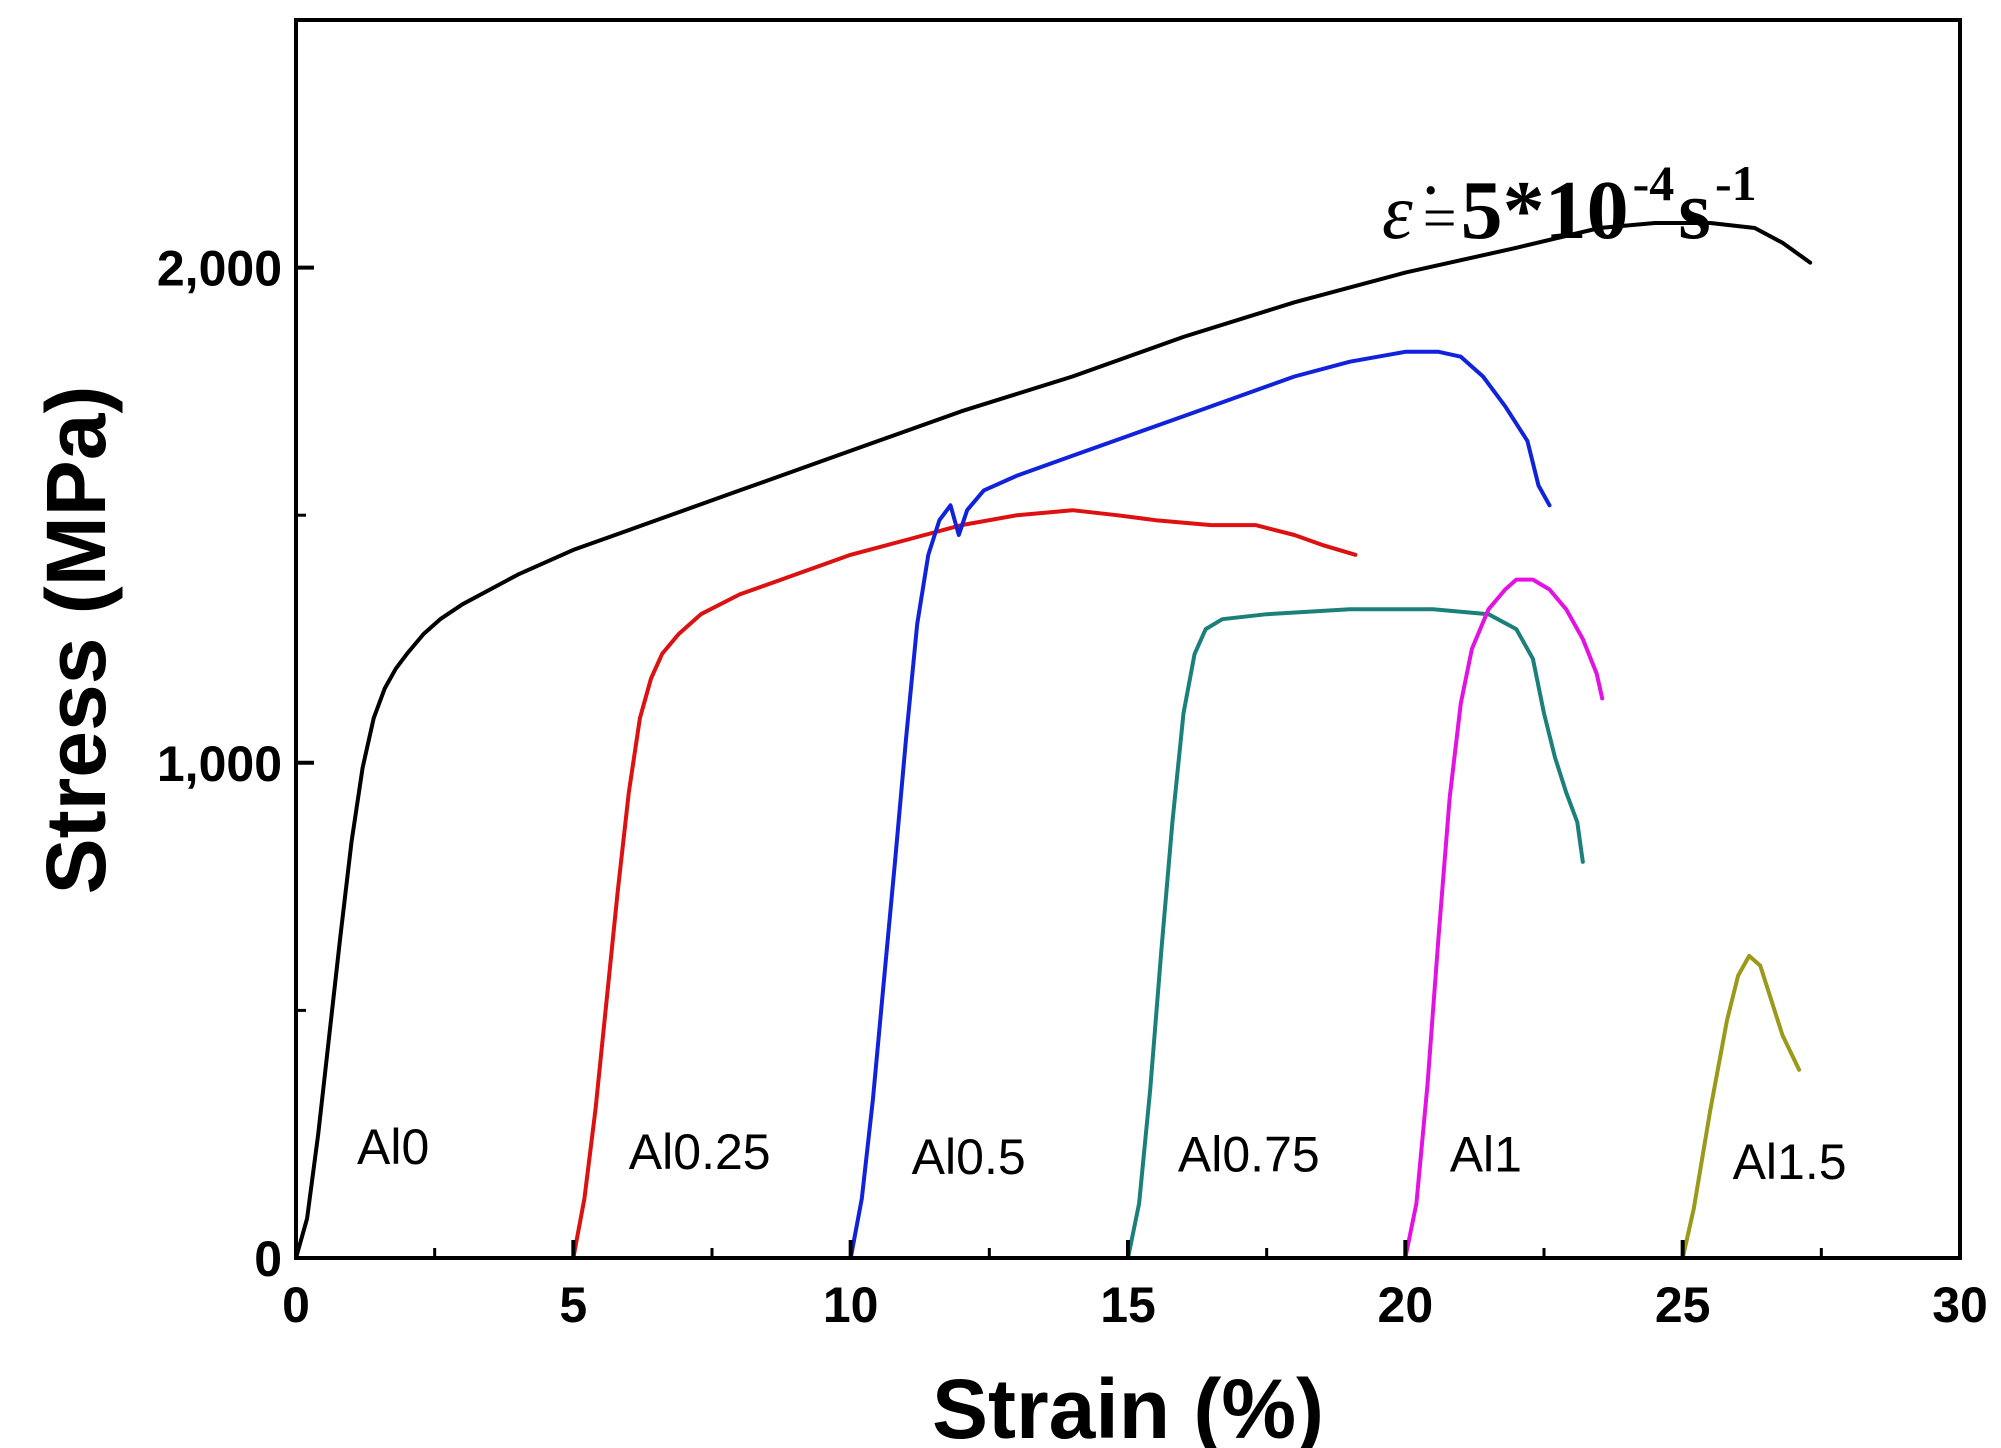 This screenshot has width=2001, height=1448. What do you see at coordinates (851, 1305) in the screenshot?
I see `x-tick-label: 10` at bounding box center [851, 1305].